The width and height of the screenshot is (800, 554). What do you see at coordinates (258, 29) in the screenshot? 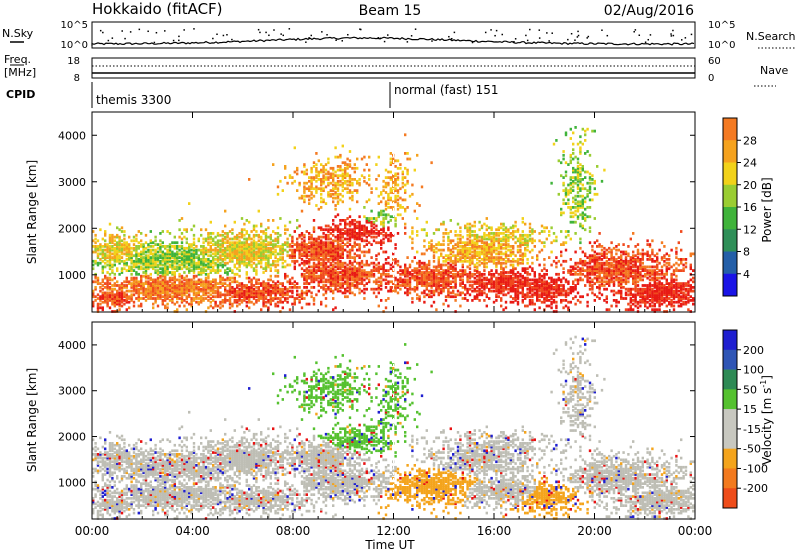
I see `nsearch-point` at bounding box center [258, 29].